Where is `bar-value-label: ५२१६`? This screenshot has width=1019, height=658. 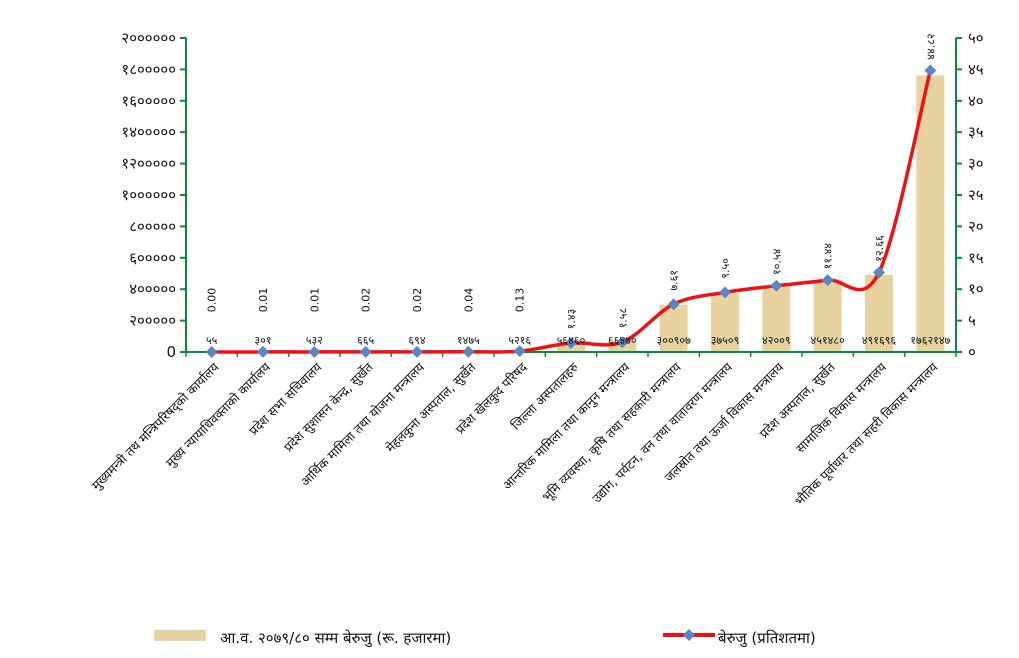
bar-value-label: ५२१६ is located at coordinates (519, 340).